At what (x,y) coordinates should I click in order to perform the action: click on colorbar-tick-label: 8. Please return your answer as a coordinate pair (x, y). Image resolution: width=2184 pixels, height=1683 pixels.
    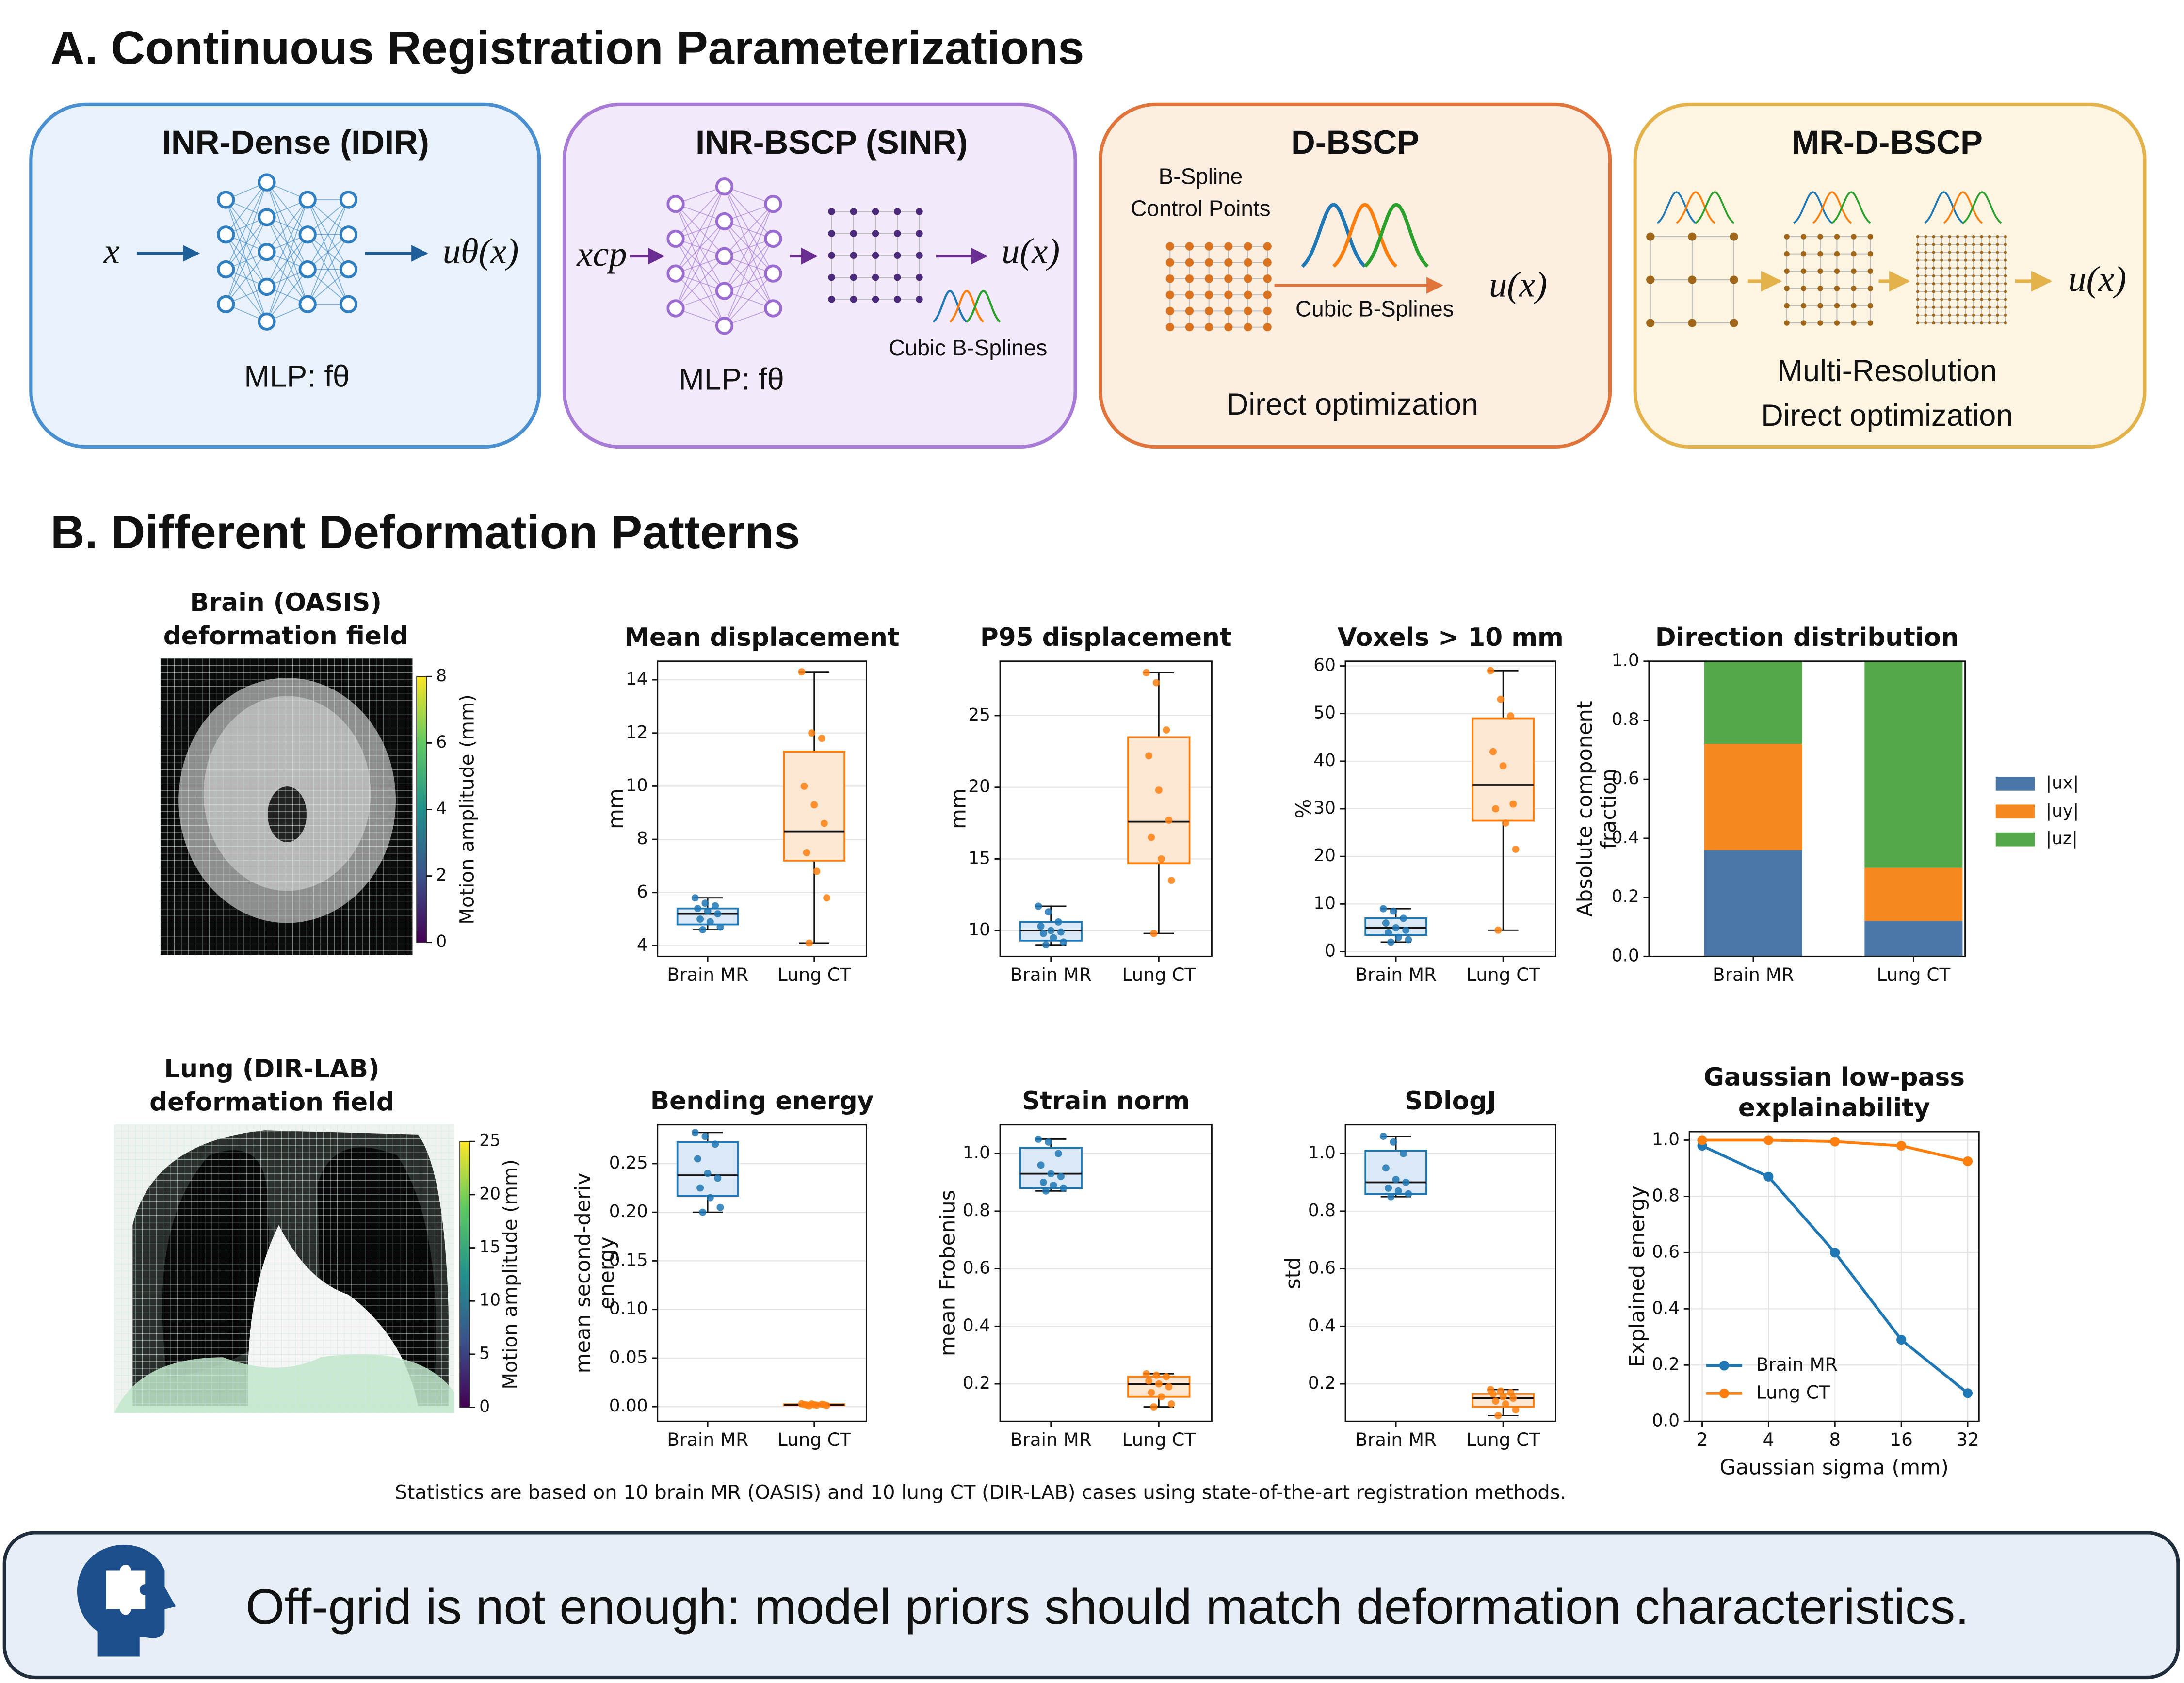
    Looking at the image, I should click on (441, 676).